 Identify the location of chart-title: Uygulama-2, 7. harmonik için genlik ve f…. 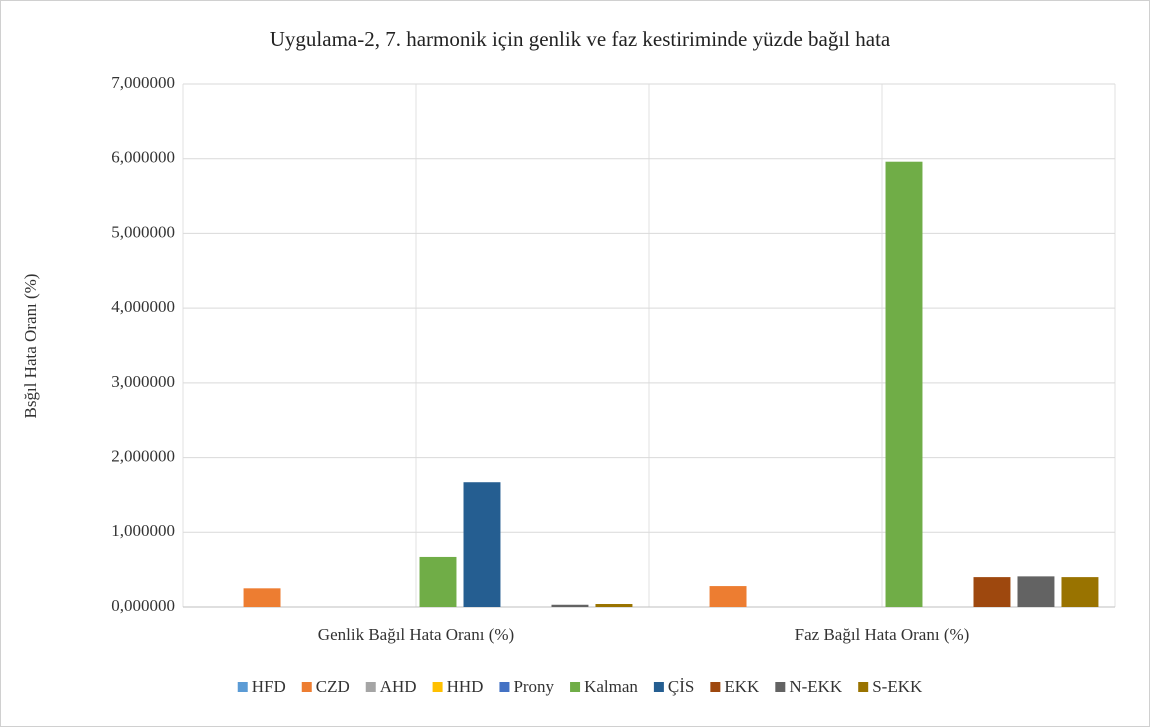
(580, 39).